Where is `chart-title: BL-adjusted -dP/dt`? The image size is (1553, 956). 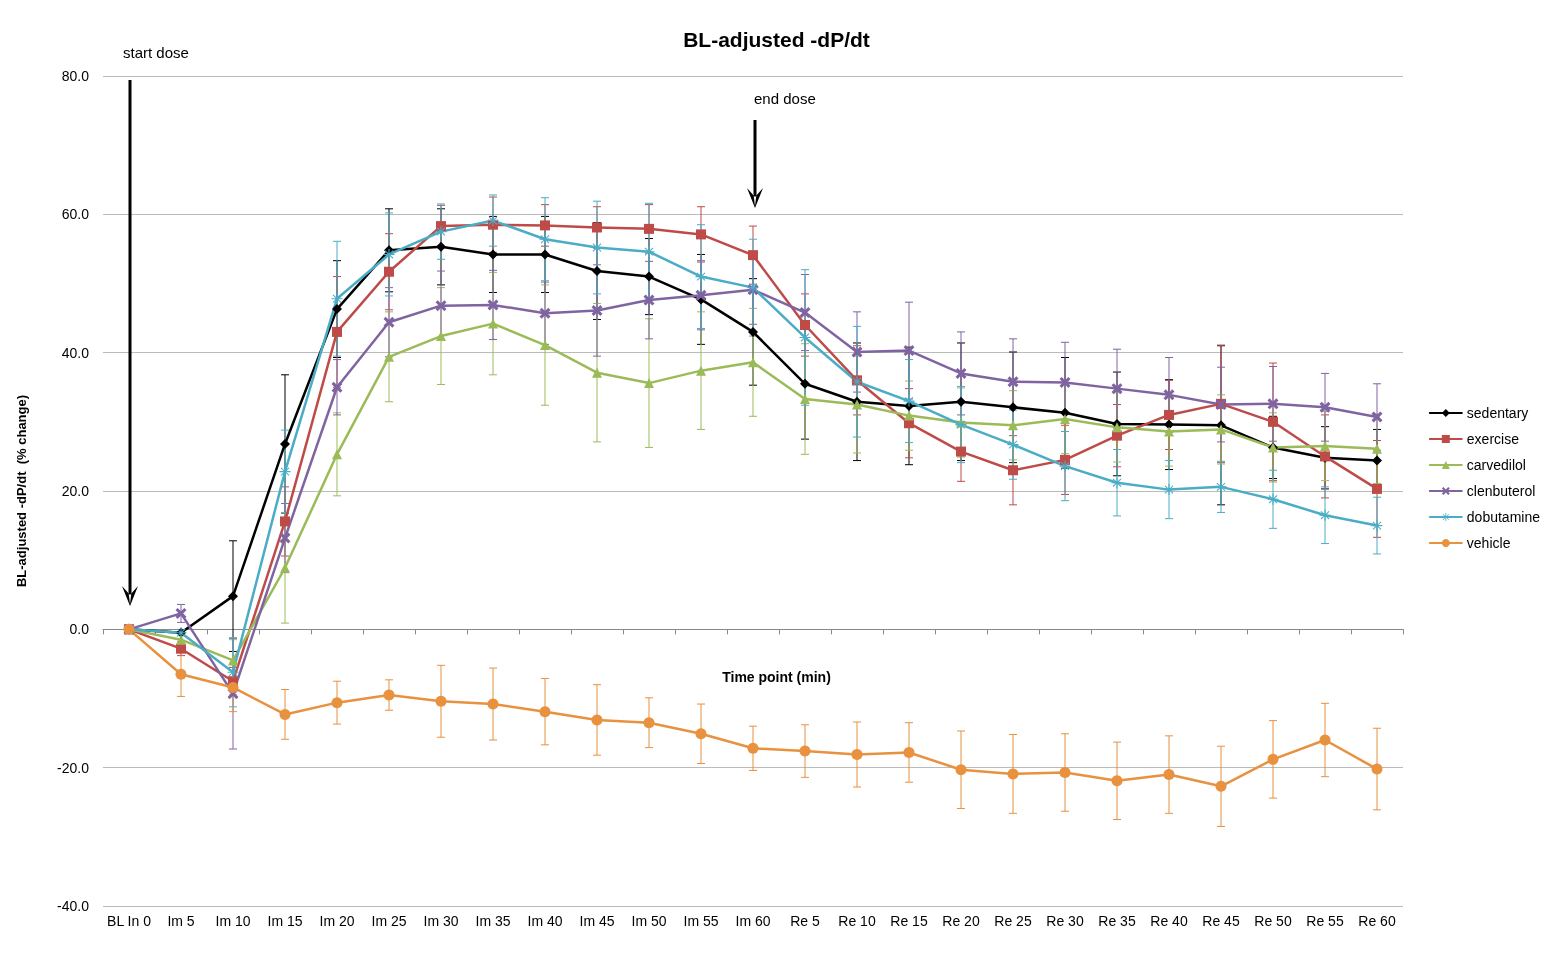 chart-title: BL-adjusted -dP/dt is located at coordinates (776, 39).